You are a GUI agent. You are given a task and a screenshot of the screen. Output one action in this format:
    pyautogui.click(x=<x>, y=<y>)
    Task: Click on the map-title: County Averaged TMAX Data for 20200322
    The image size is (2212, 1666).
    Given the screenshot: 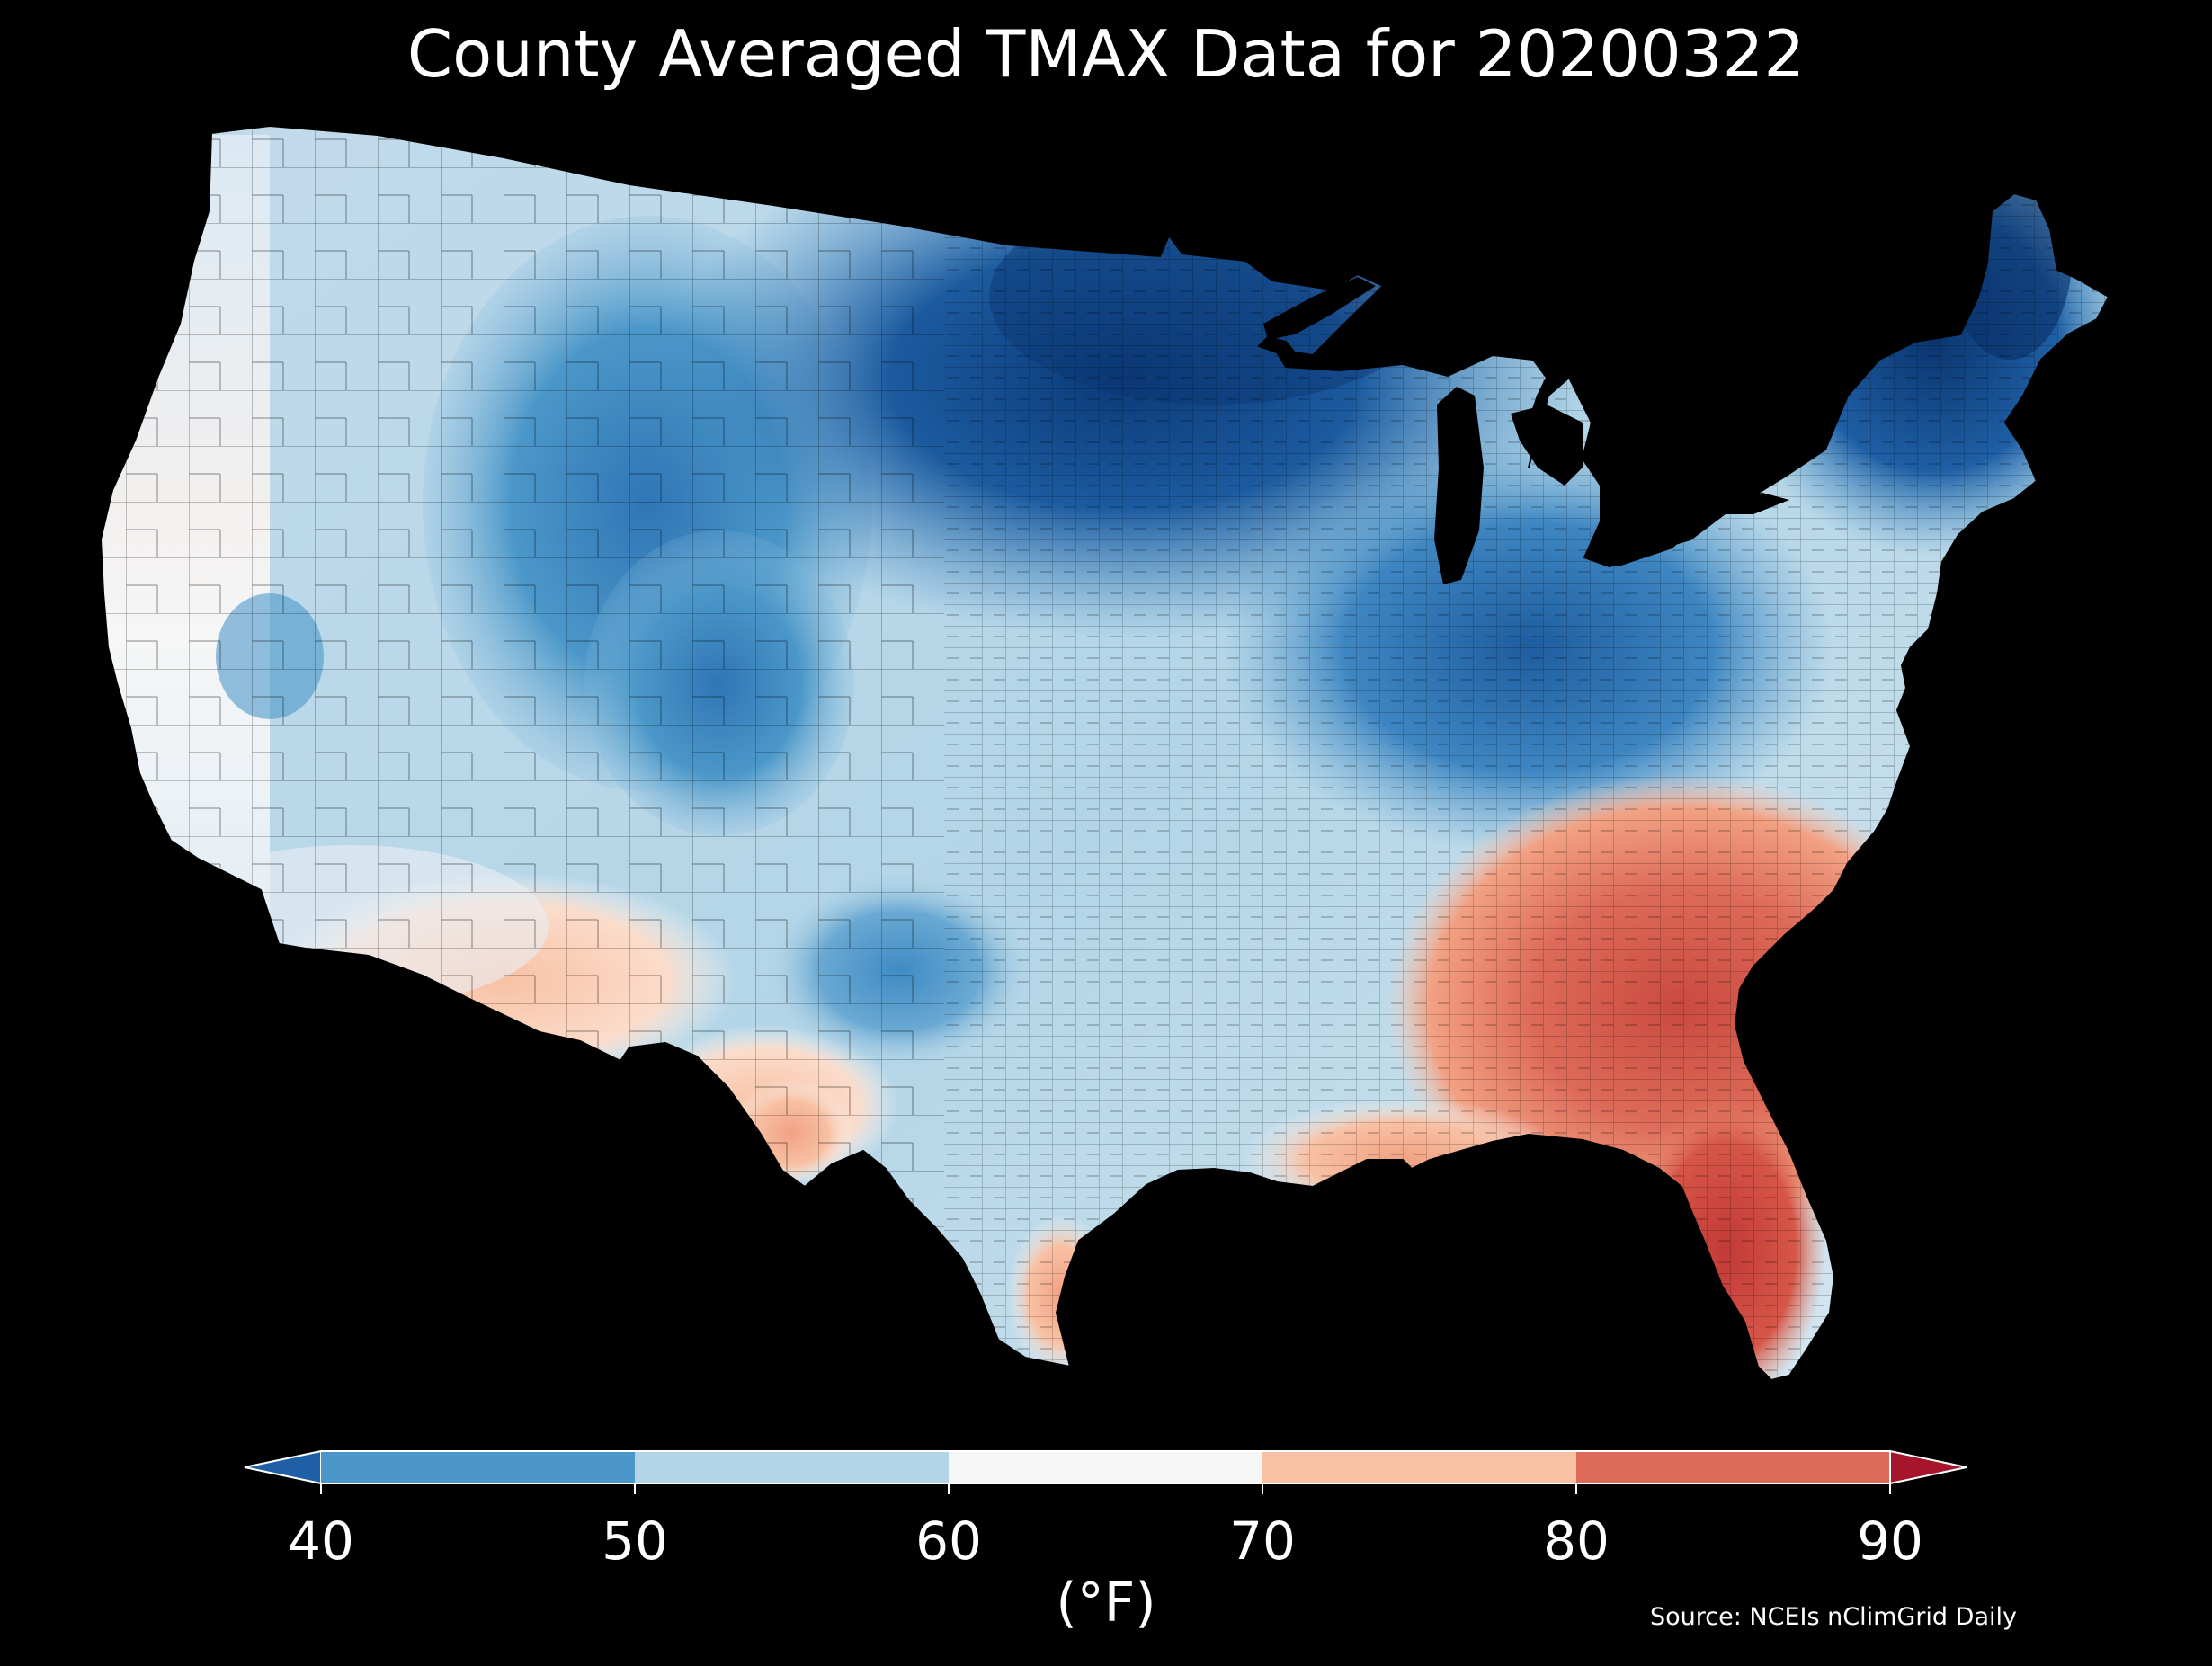 What is the action you would take?
    pyautogui.click(x=1106, y=54)
    